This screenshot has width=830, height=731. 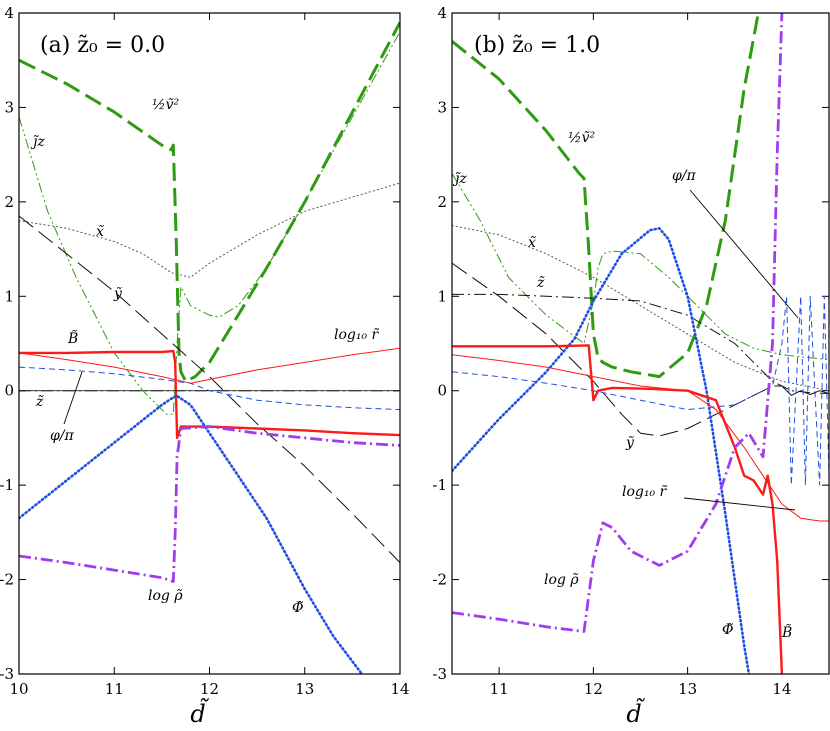 What do you see at coordinates (442, 391) in the screenshot?
I see `panel-b-ytick-label-3: 0` at bounding box center [442, 391].